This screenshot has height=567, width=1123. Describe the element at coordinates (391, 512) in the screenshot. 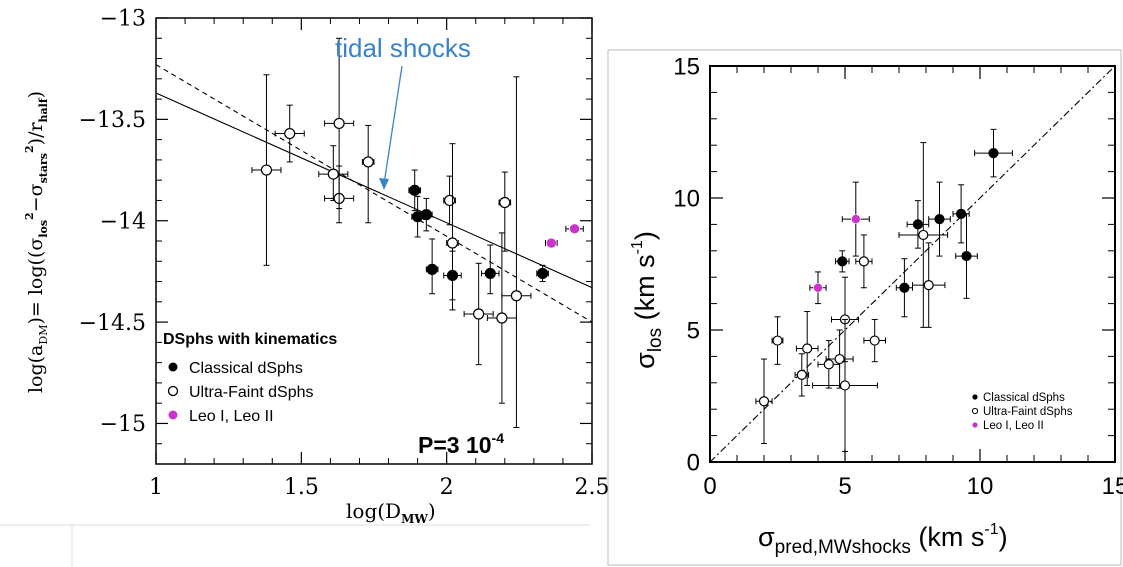

I see `left-x-axis-label: log(DMW)` at that location.